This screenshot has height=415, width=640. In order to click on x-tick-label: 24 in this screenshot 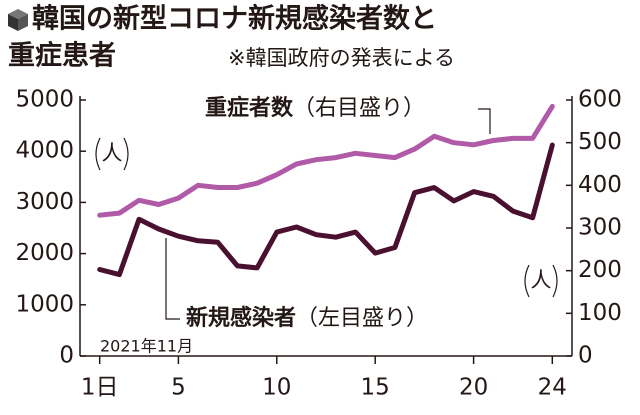, I will do `click(552, 388)`.